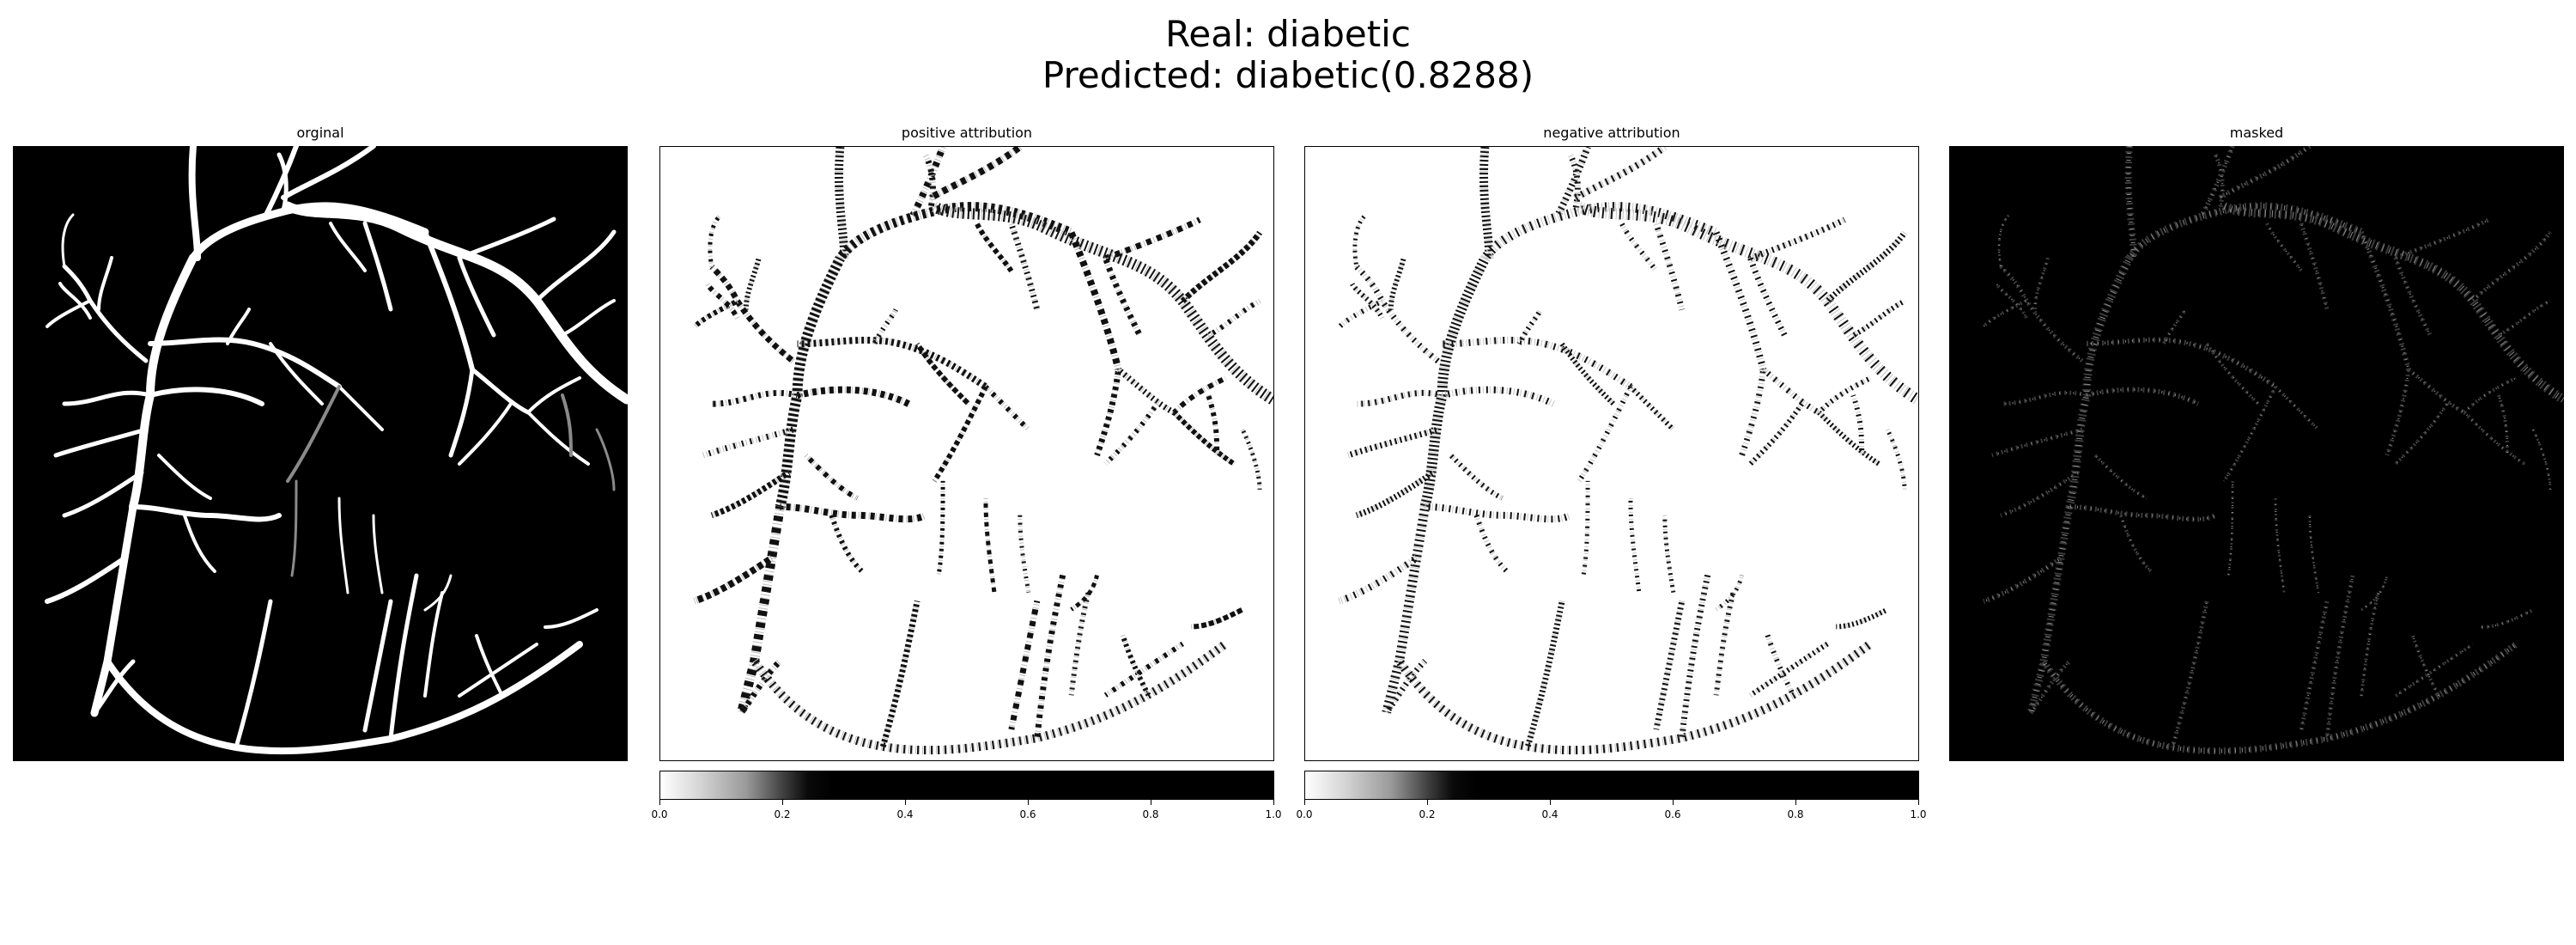 Image resolution: width=2576 pixels, height=945 pixels. I want to click on positive-colorbar, so click(966, 785).